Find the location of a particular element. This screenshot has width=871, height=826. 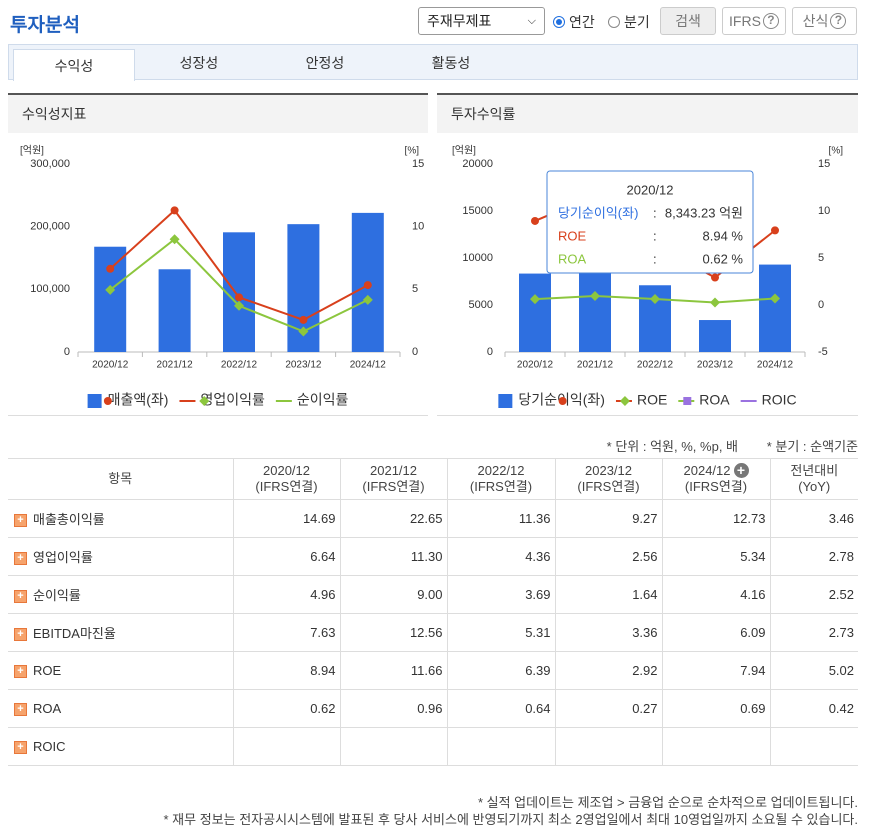

value-cell is located at coordinates (286, 746).